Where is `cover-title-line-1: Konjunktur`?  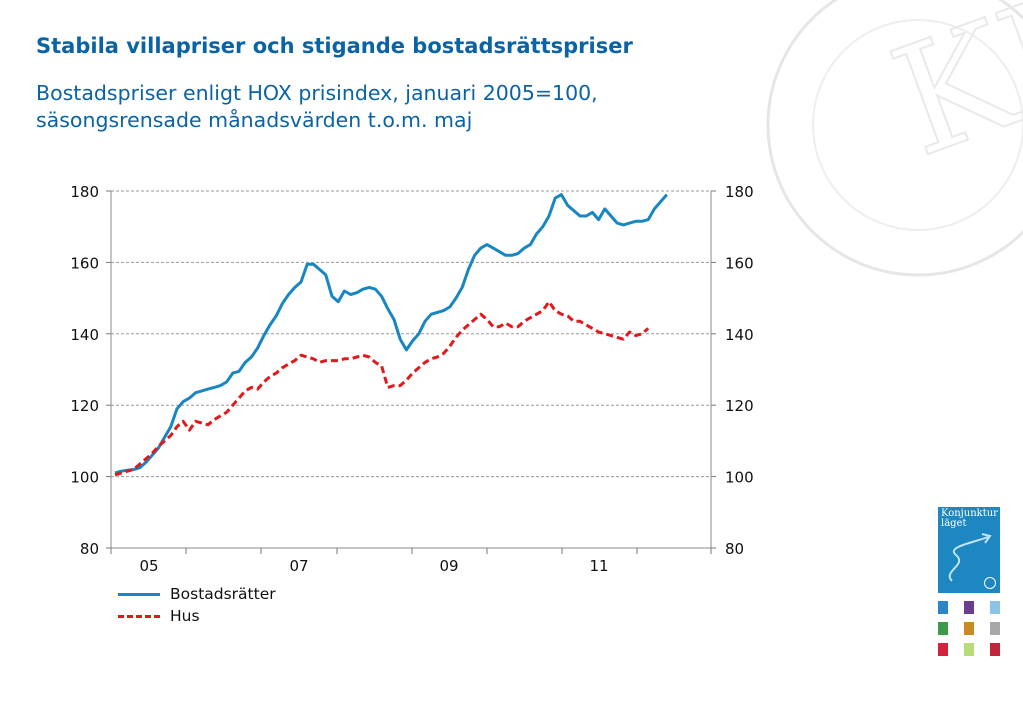
cover-title-line-1: Konjunktur is located at coordinates (969, 513).